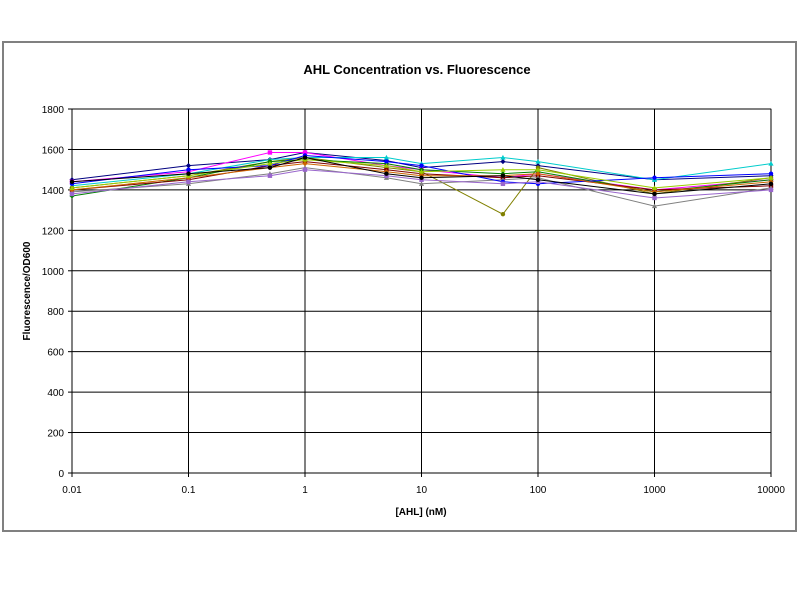  What do you see at coordinates (55, 434) in the screenshot?
I see `y-tick-label: 200` at bounding box center [55, 434].